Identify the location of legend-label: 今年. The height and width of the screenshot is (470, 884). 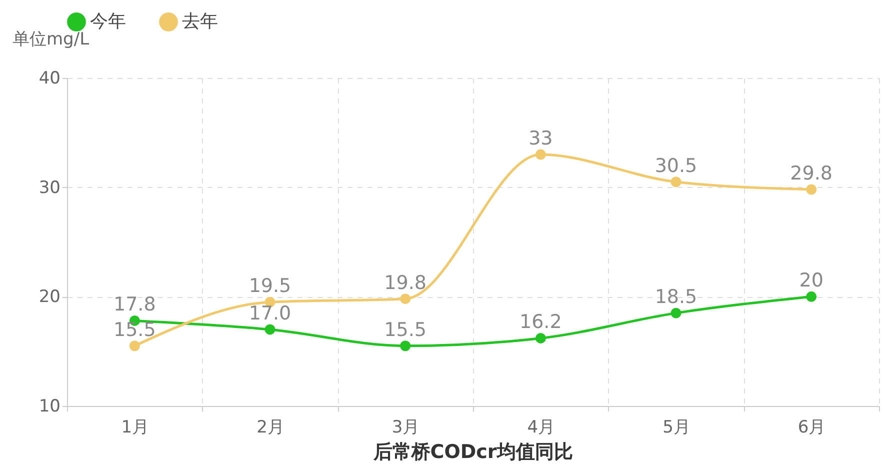
(108, 21).